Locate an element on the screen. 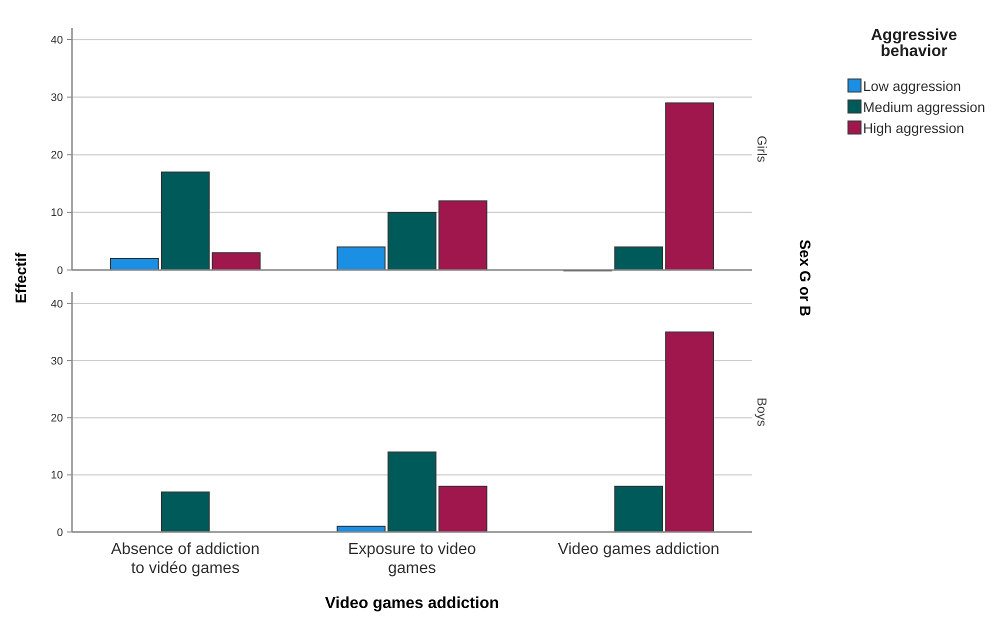 The width and height of the screenshot is (1000, 622). text: Girls is located at coordinates (762, 149).